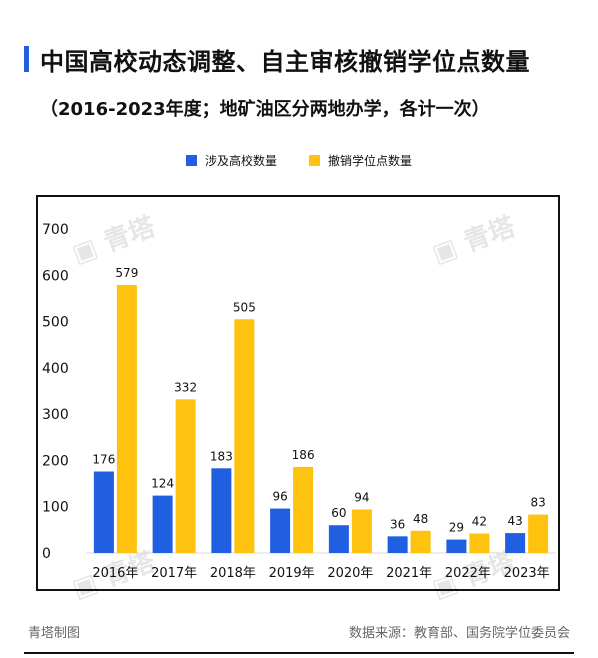  What do you see at coordinates (26, 59) in the screenshot?
I see `title-accent-bar` at bounding box center [26, 59].